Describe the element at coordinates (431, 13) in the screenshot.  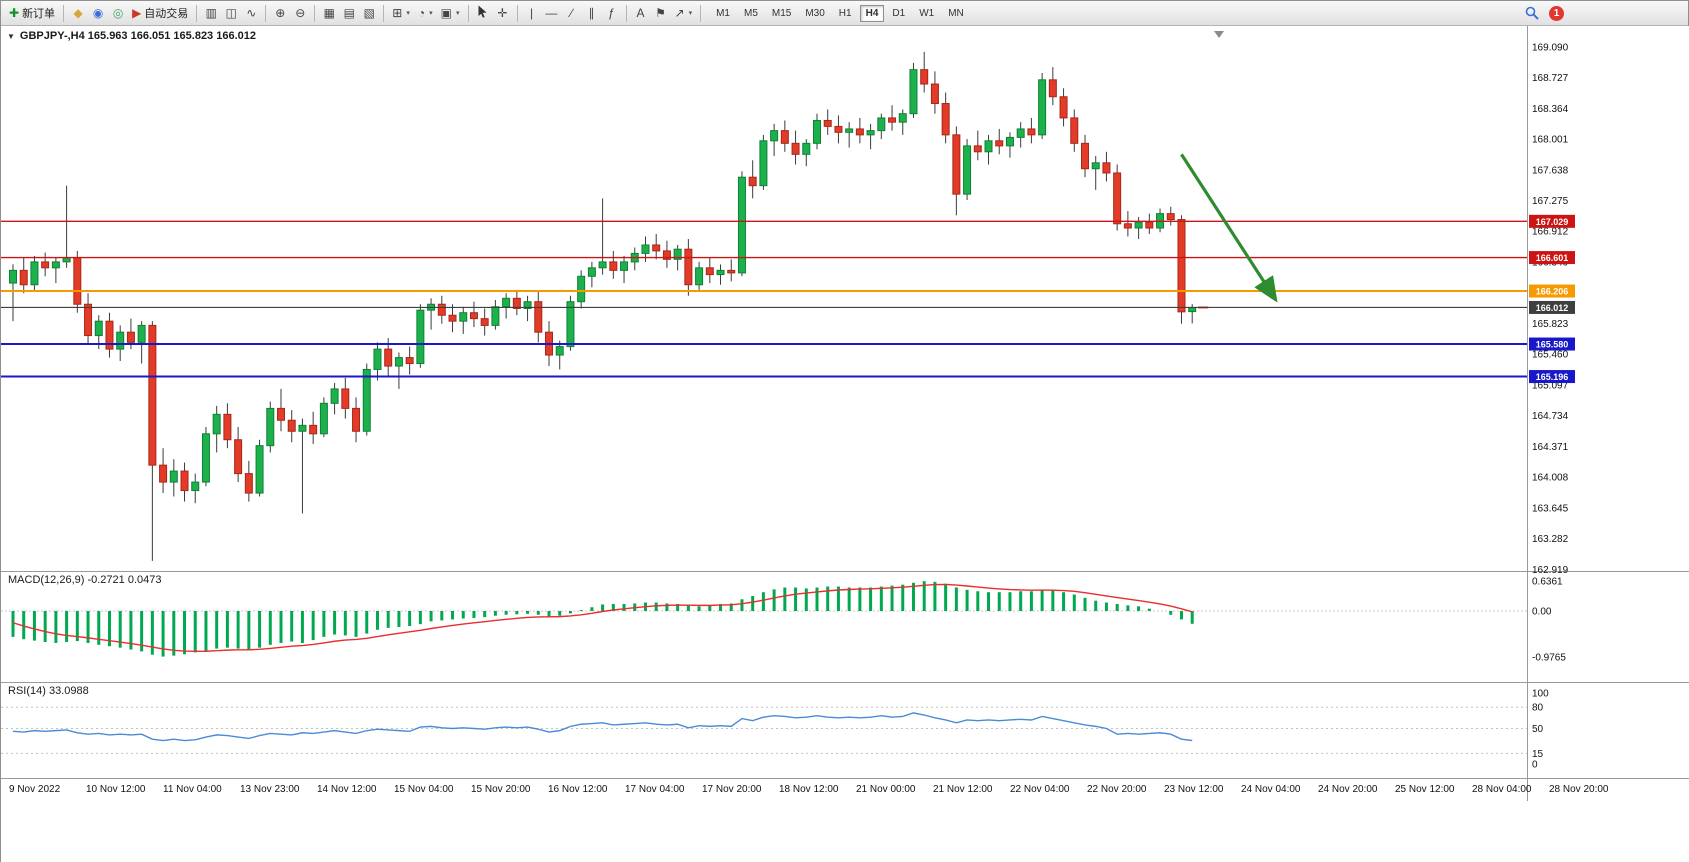
I see `periods-caret-icon: ▾` at that location.